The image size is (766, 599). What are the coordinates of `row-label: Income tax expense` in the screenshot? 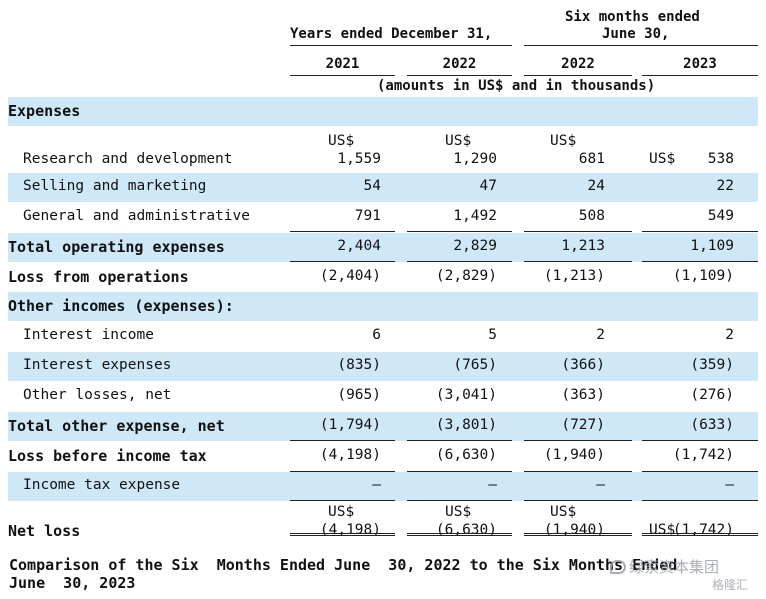 It's located at (102, 485).